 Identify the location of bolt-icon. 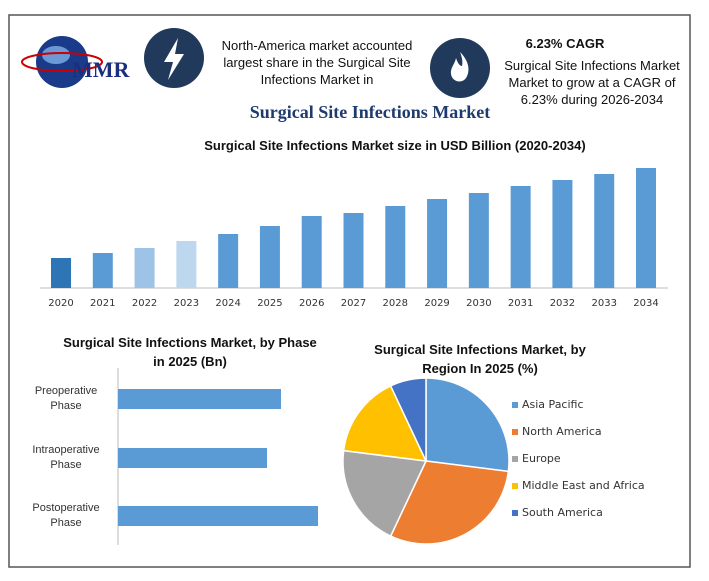
(174, 58).